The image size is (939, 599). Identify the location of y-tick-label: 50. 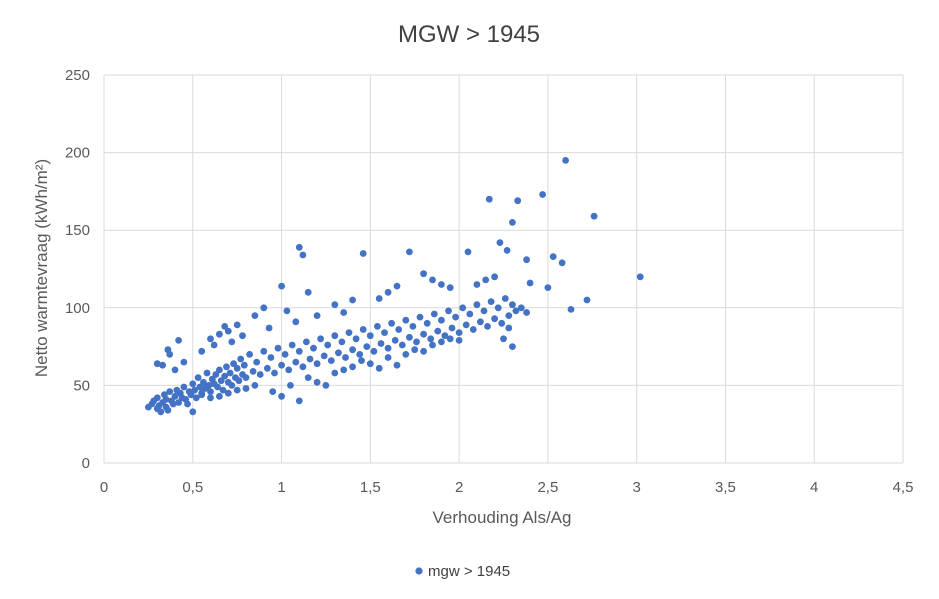
(81, 385).